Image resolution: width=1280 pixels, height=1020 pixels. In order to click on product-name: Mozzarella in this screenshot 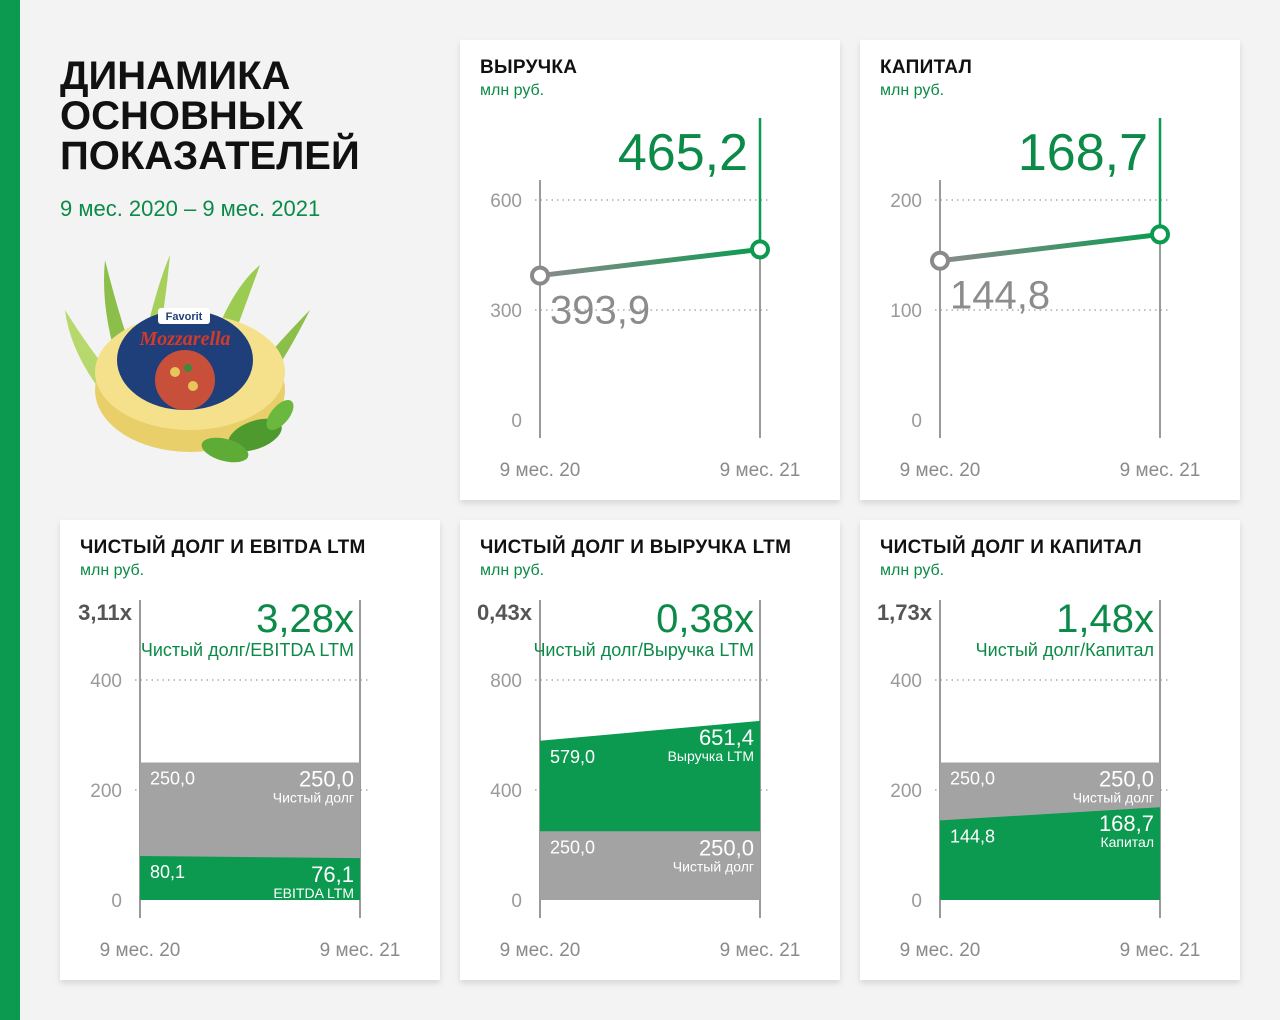, I will do `click(184, 339)`.